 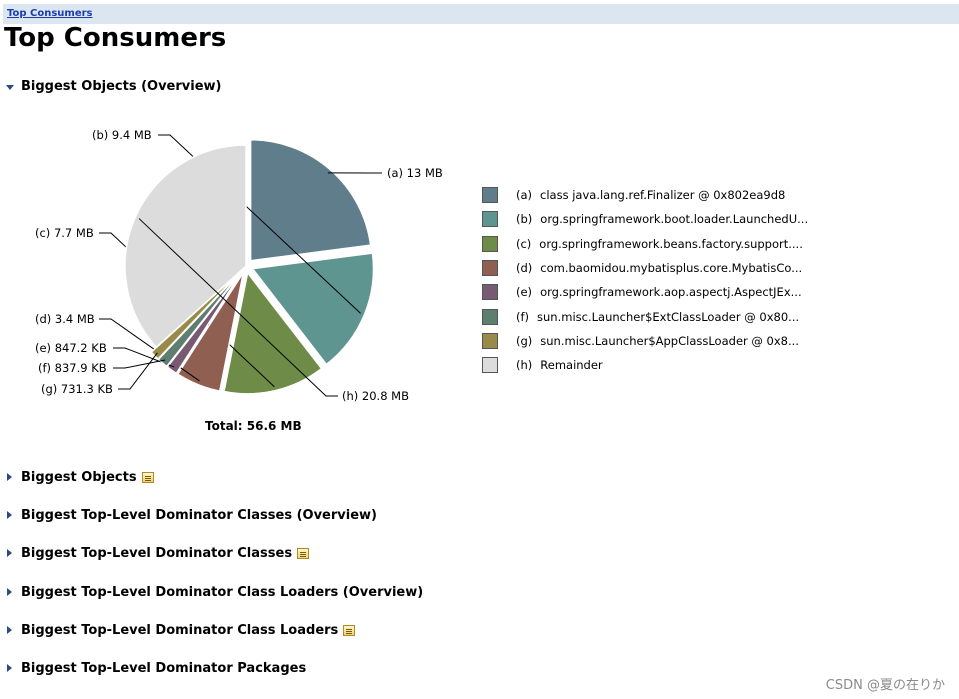 I want to click on section-label: Biggest Objects, so click(x=79, y=477).